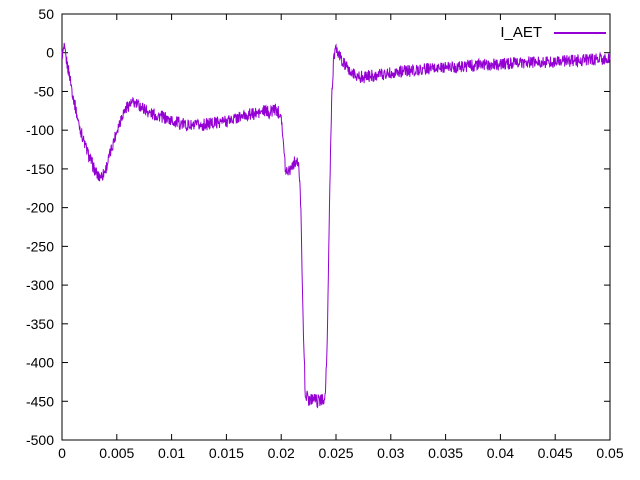 This screenshot has height=480, width=640. Describe the element at coordinates (40, 169) in the screenshot. I see `y-tick-label: -150` at that location.